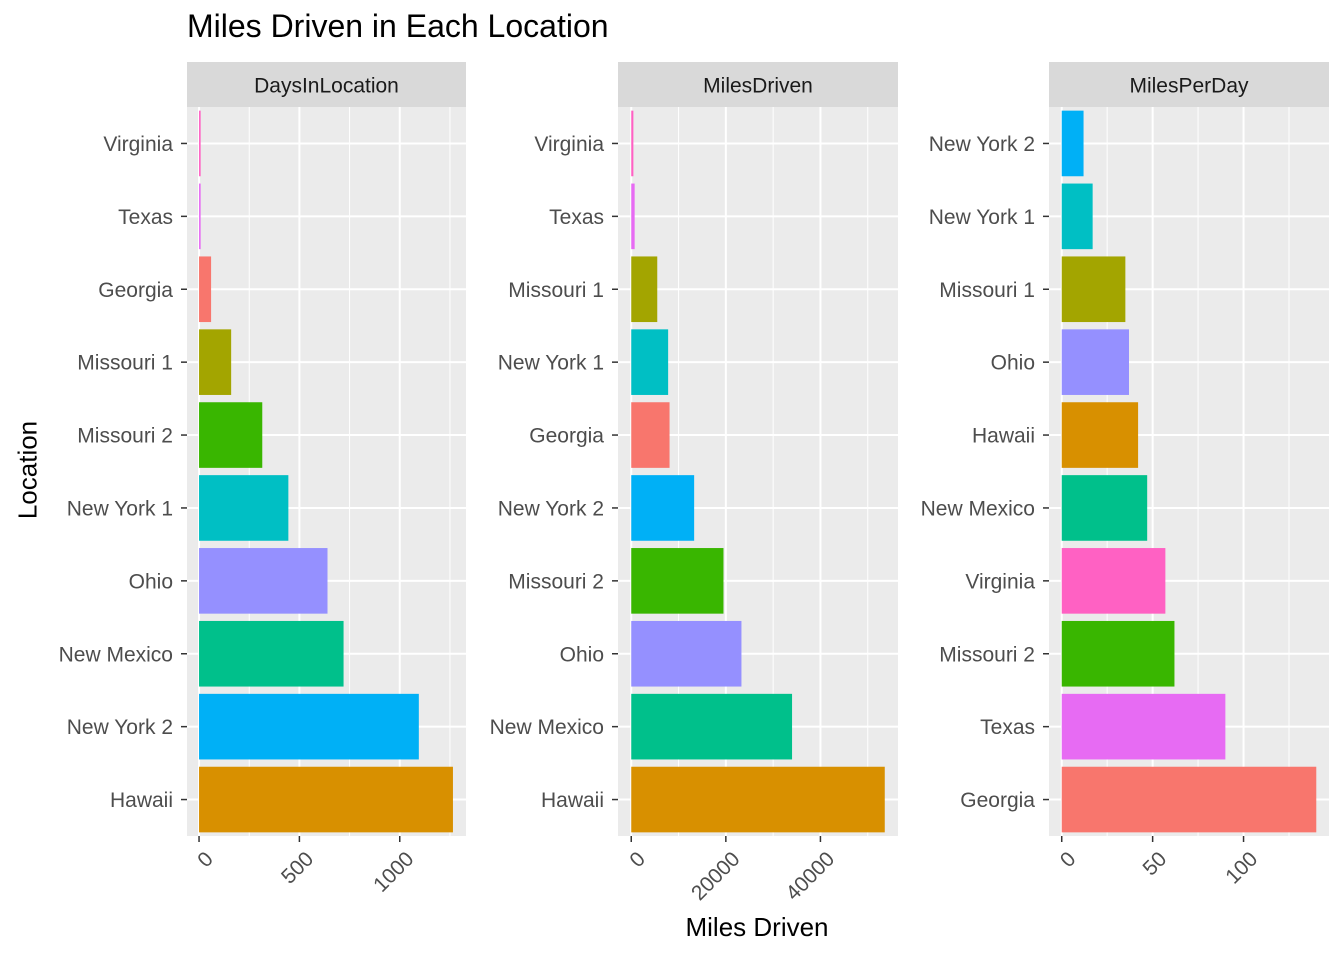  I want to click on x-tick-label: 20000, so click(716, 876).